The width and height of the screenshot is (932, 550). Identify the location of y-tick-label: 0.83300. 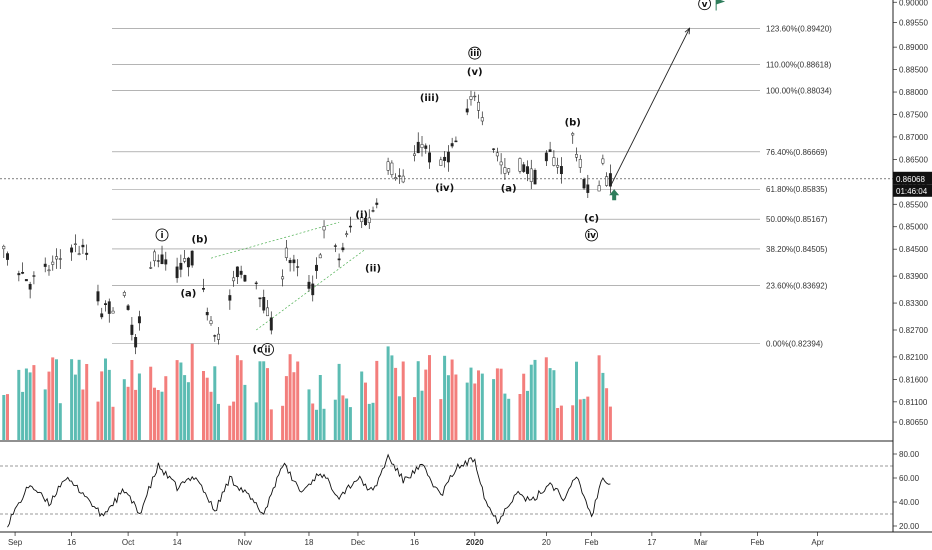
(913, 303).